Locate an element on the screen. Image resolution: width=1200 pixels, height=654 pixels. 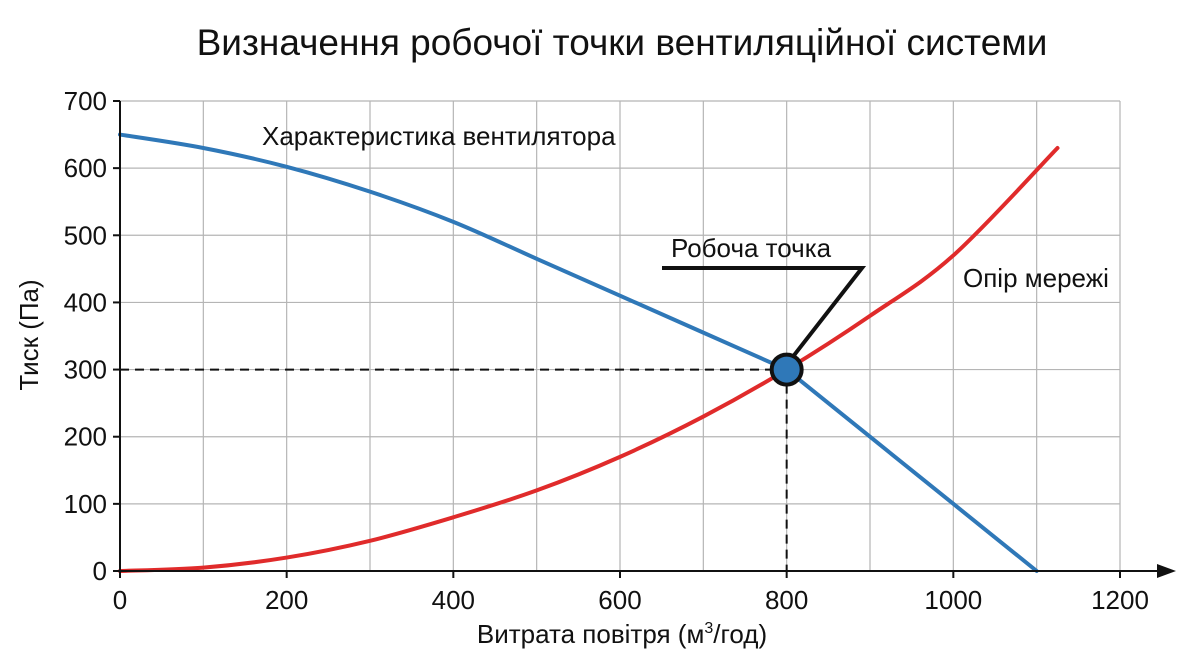
y-tick-label: 500 is located at coordinates (85, 235).